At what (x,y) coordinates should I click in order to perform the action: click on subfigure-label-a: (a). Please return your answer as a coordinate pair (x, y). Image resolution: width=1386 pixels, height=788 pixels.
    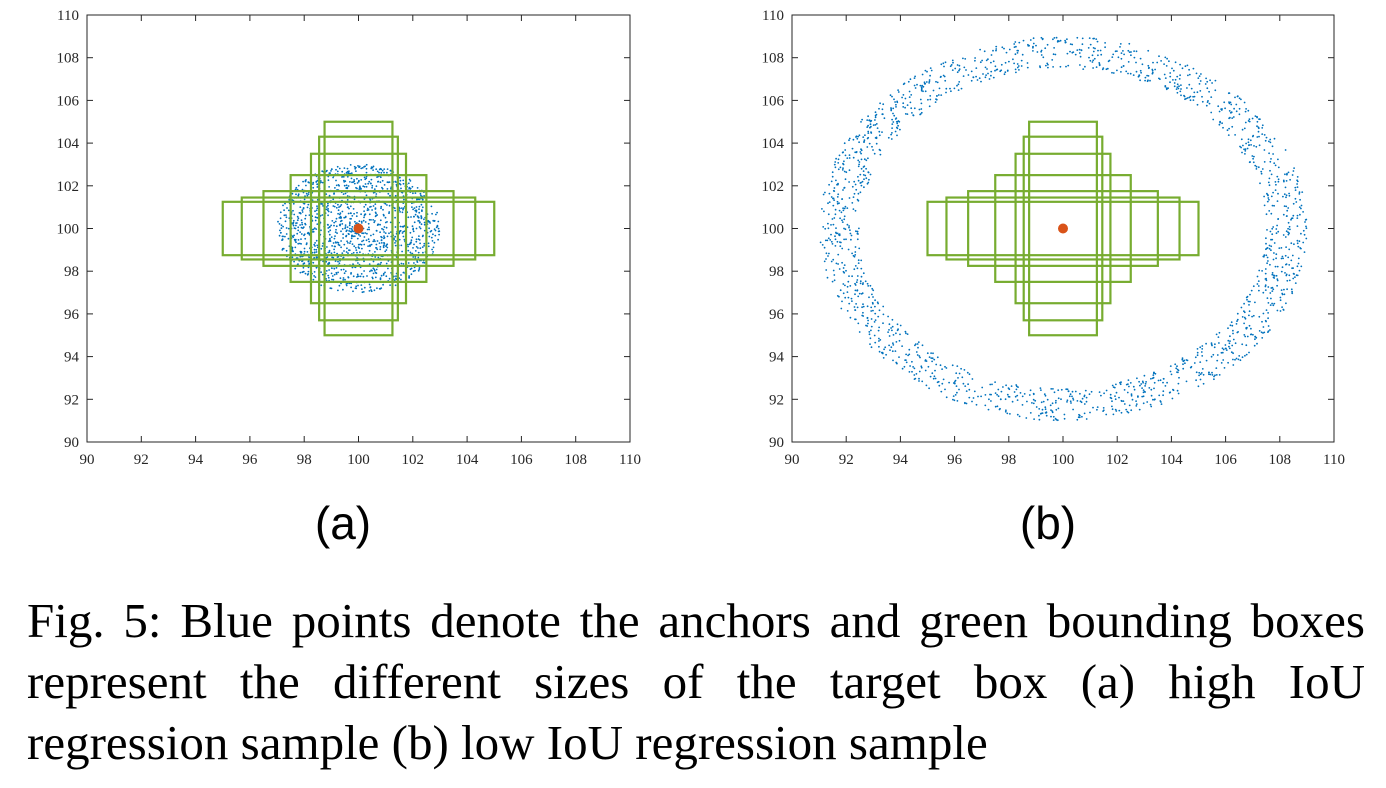
    Looking at the image, I should click on (343, 523).